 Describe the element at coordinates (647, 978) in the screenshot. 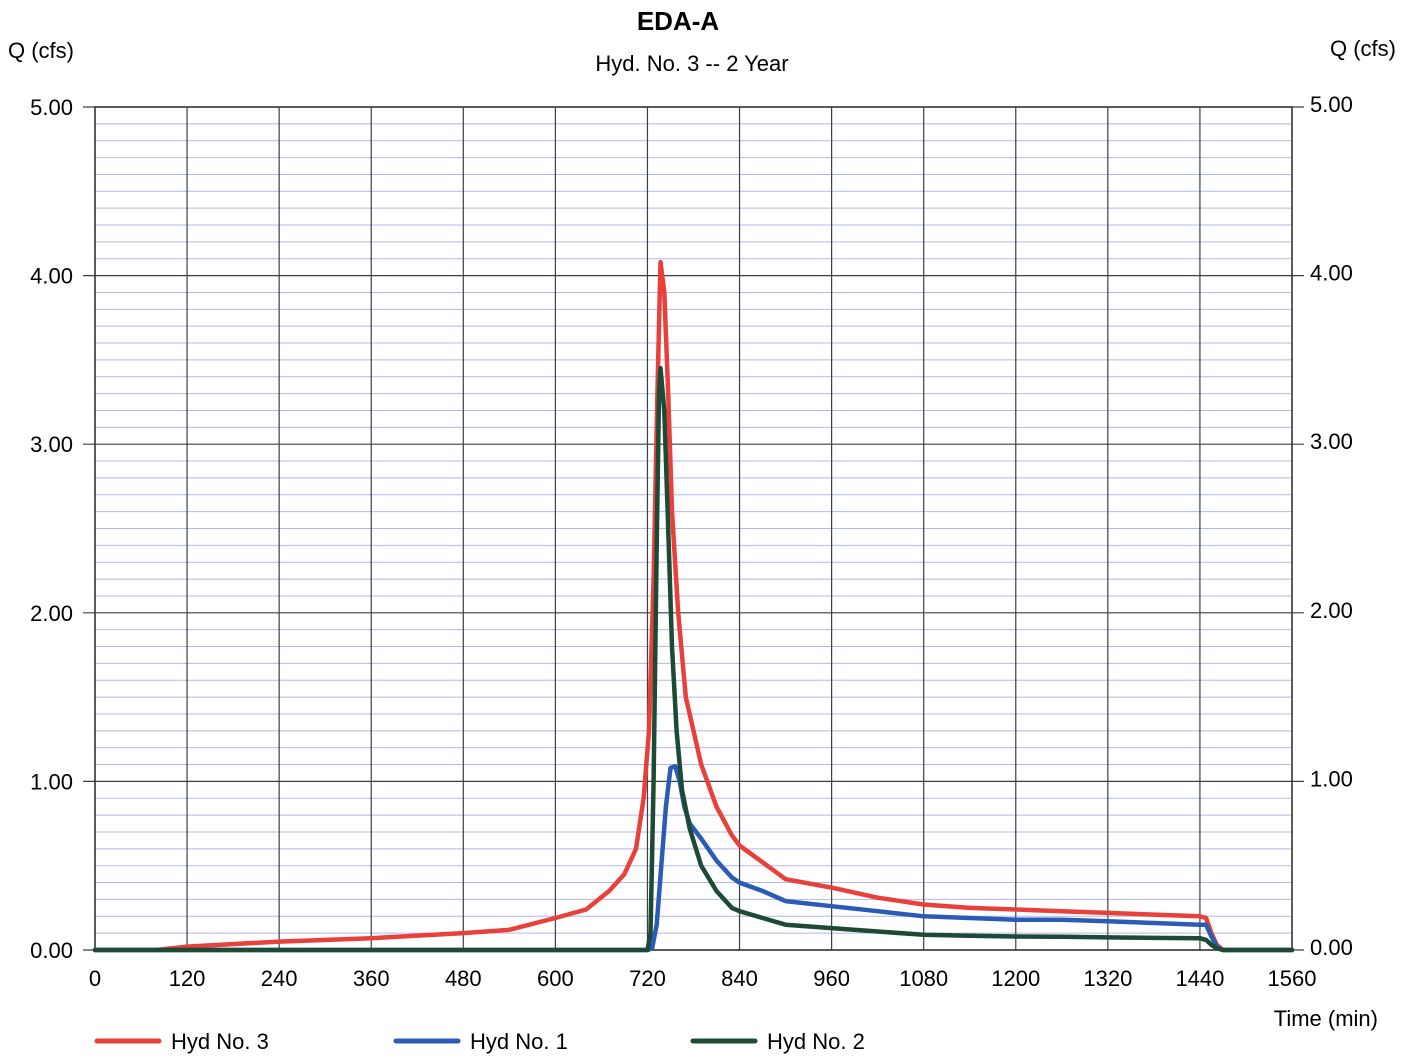

I see `x-tick-label: 720` at that location.